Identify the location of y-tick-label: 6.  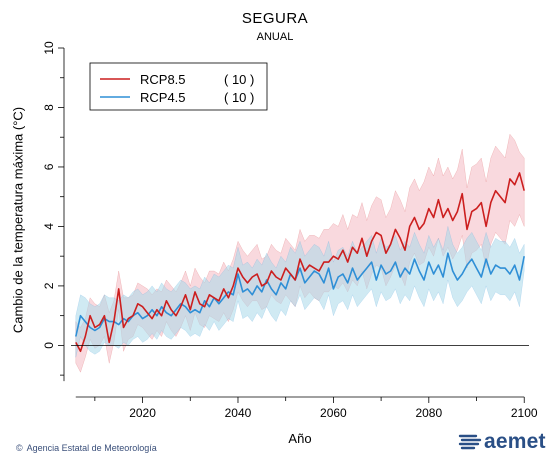
(49, 166).